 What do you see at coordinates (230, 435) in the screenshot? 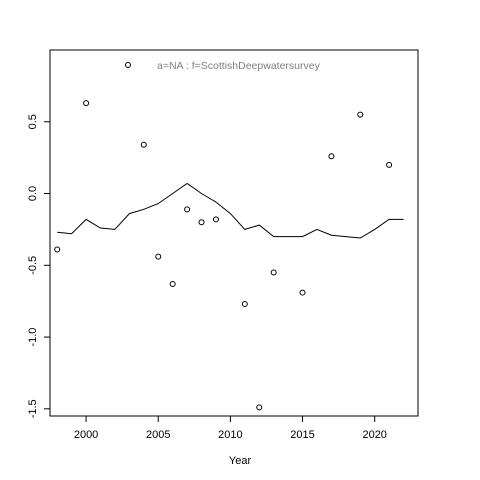
I see `x-tick-label: 2010` at bounding box center [230, 435].